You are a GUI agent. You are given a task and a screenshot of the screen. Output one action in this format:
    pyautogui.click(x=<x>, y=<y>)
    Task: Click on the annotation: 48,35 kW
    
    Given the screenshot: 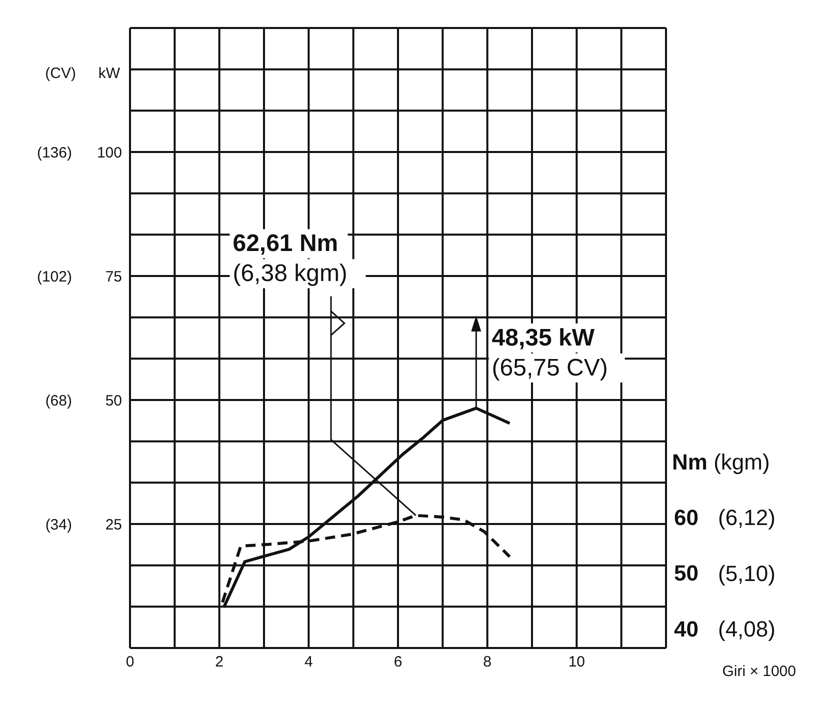 What is the action you would take?
    pyautogui.click(x=543, y=338)
    